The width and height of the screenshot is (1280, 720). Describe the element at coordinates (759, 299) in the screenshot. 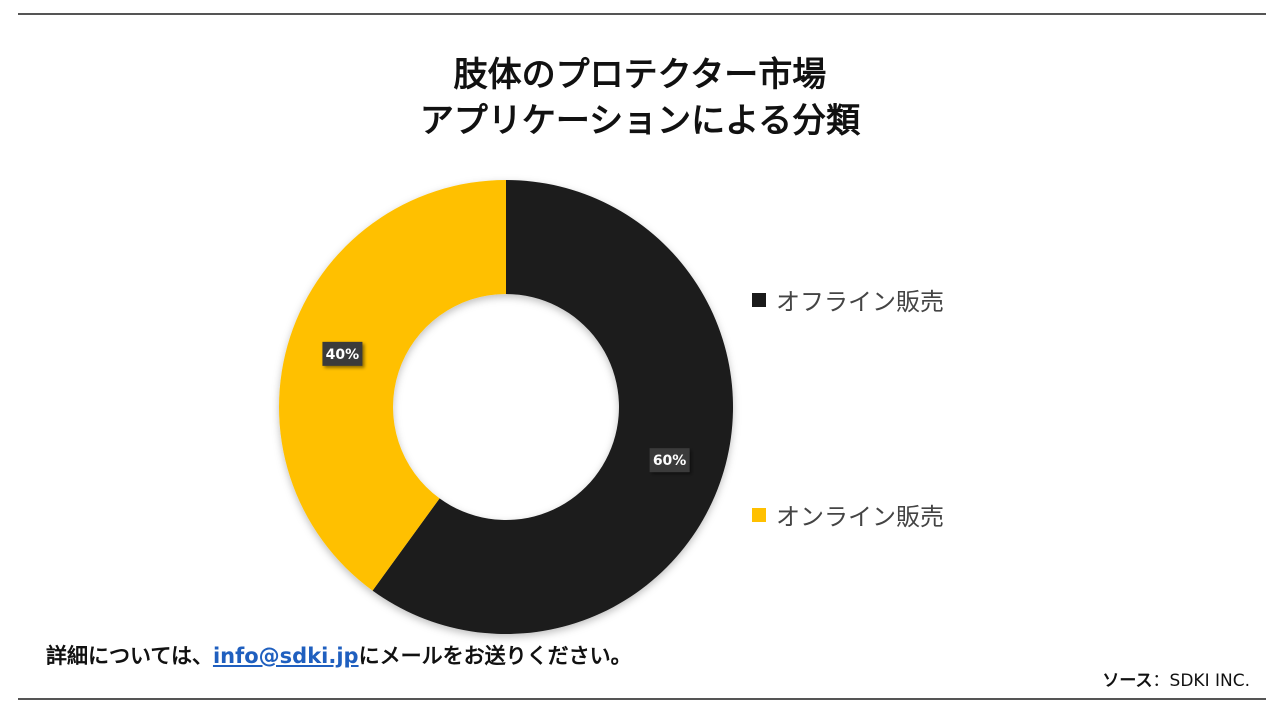

I see `legend-swatch-offline` at that location.